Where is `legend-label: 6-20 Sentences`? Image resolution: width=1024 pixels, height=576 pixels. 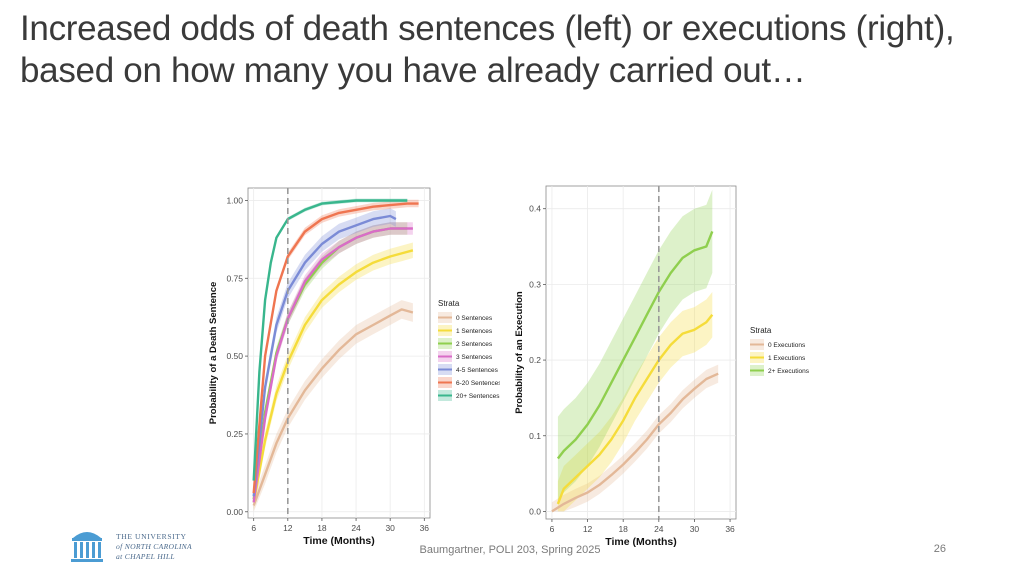
legend-label: 6-20 Sentences is located at coordinates (478, 383).